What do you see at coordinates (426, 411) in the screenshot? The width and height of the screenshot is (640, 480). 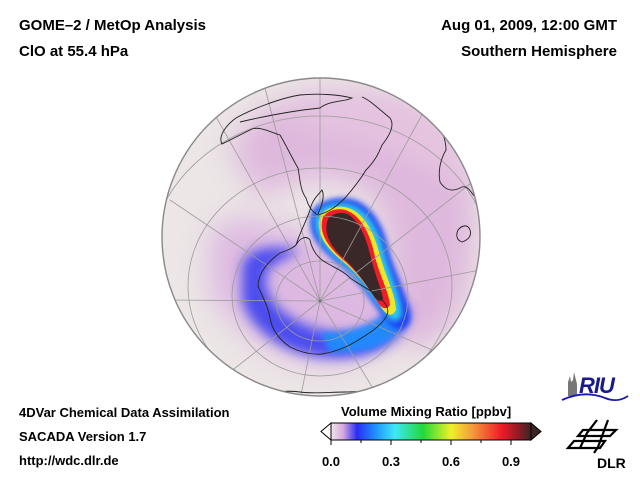 I see `colorbar-title: Volume Mixing Ratio [ppbv]` at bounding box center [426, 411].